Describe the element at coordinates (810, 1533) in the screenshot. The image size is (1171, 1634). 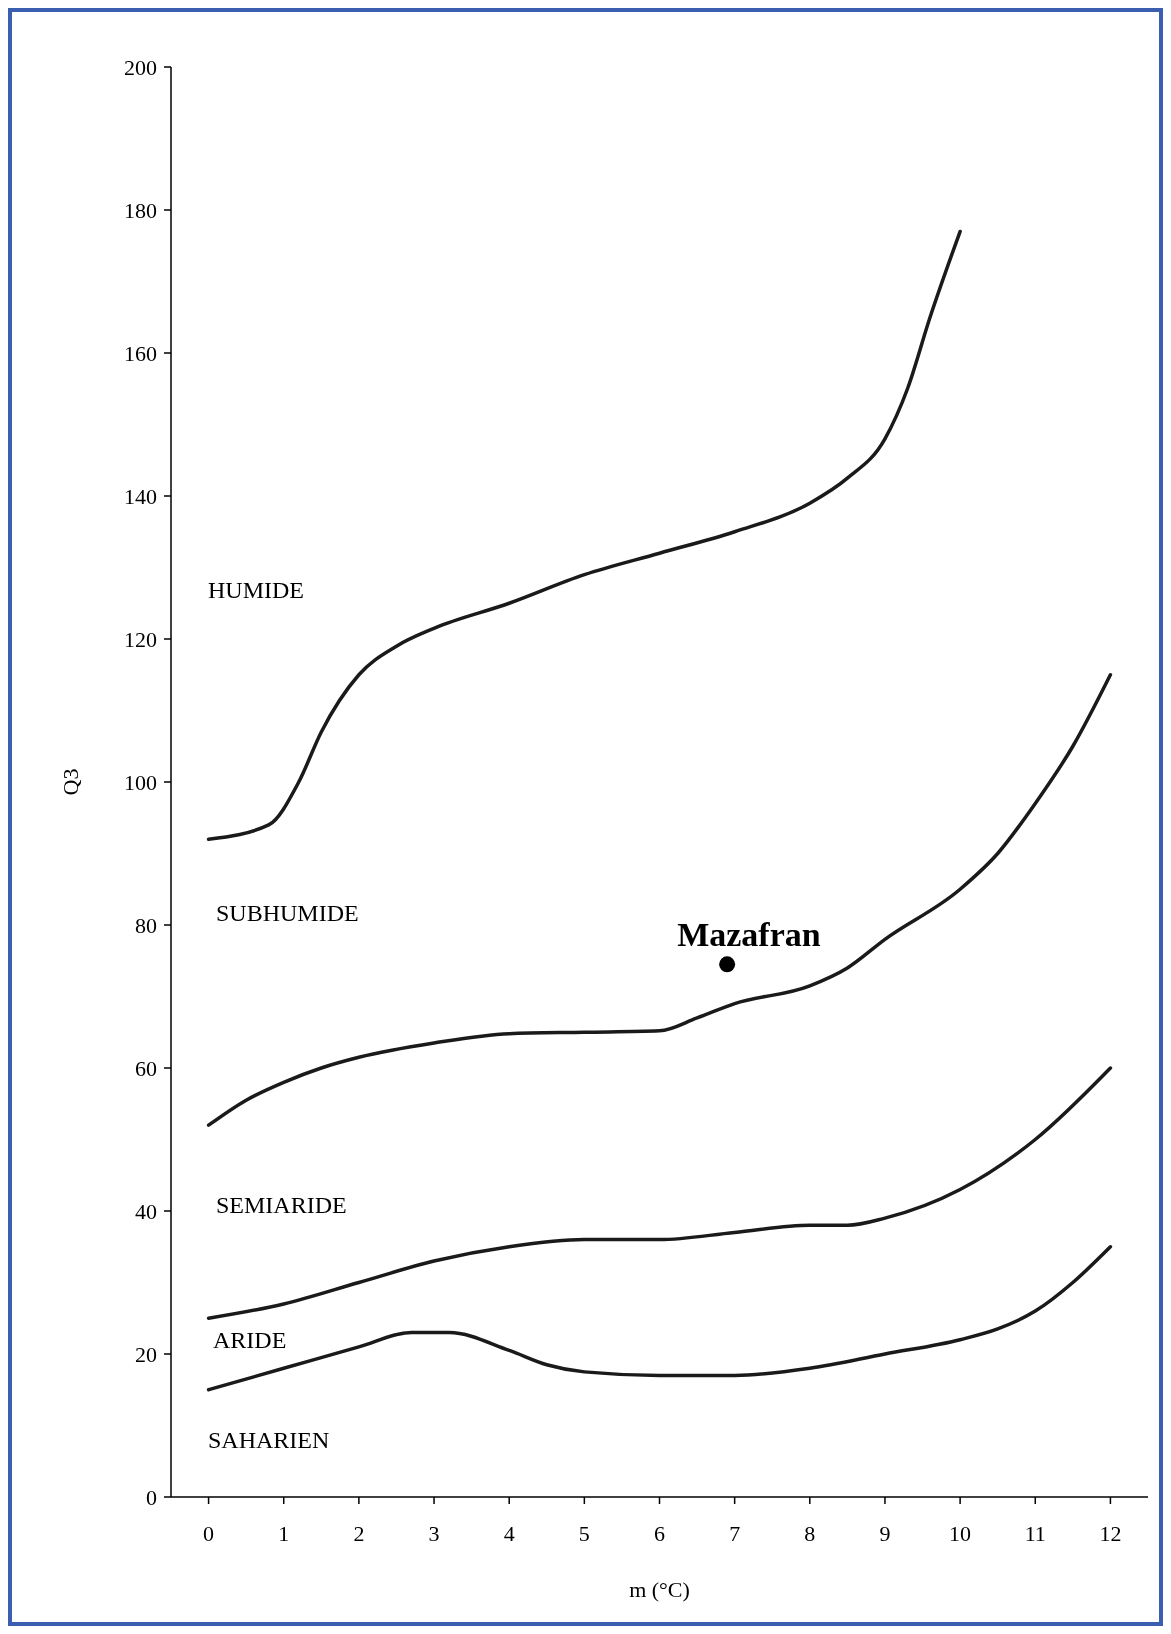
I see `x-tick-label: 8` at that location.